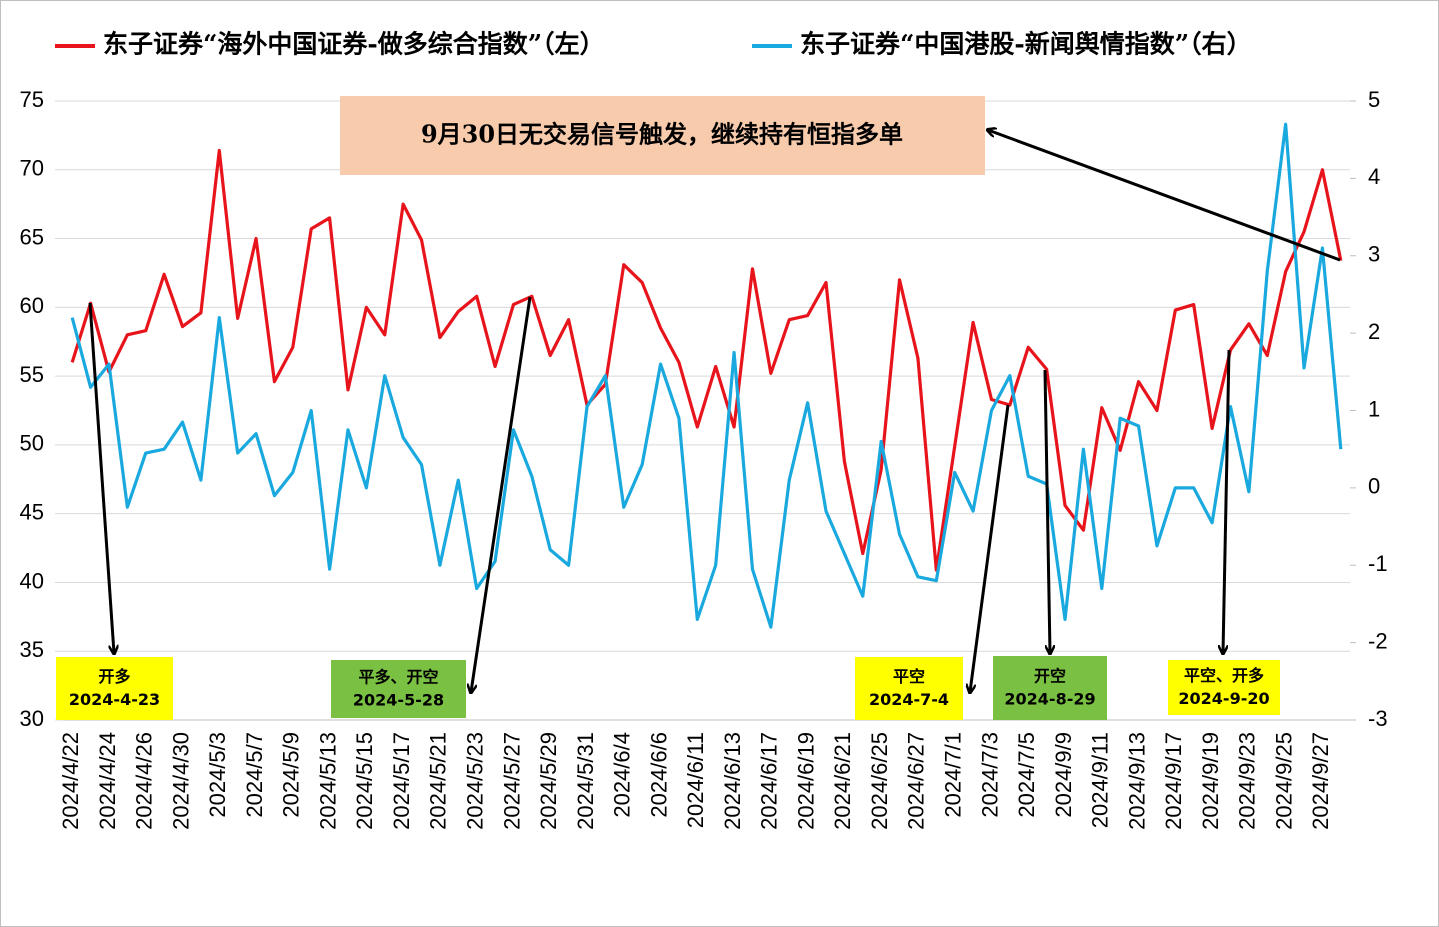 The width and height of the screenshot is (1439, 927). What do you see at coordinates (1100, 780) in the screenshot?
I see `x-tick-label: 2024/9/11` at bounding box center [1100, 780].